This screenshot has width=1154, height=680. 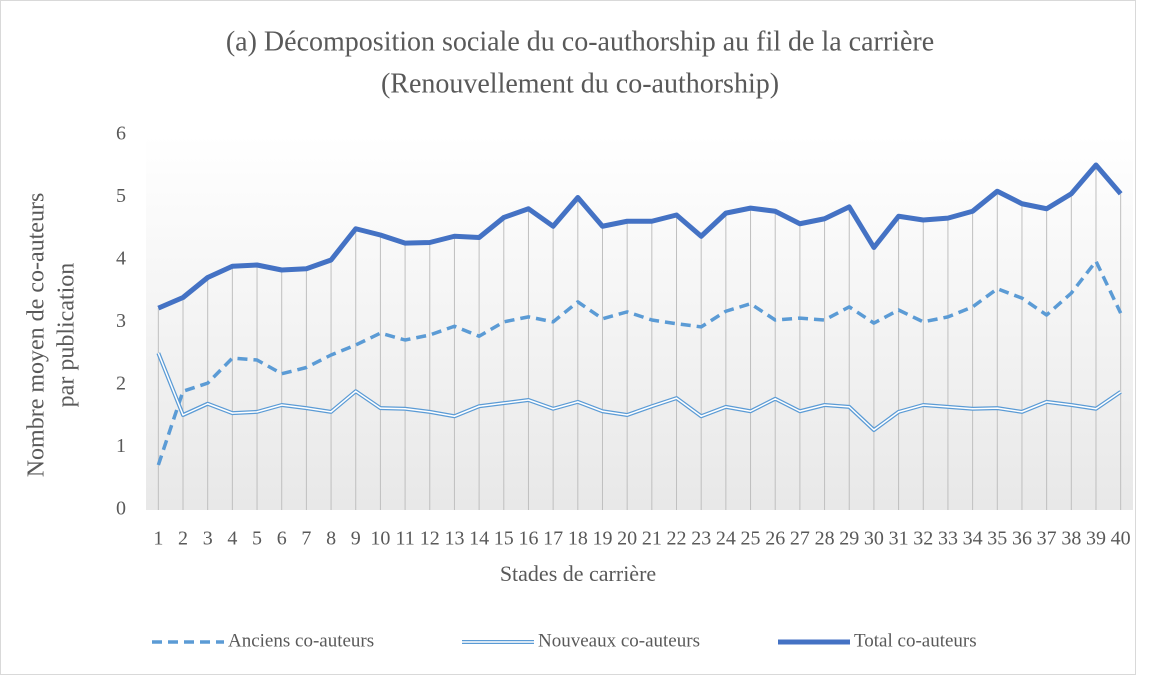 What do you see at coordinates (726, 539) in the screenshot?
I see `x-tick-label: 24` at bounding box center [726, 539].